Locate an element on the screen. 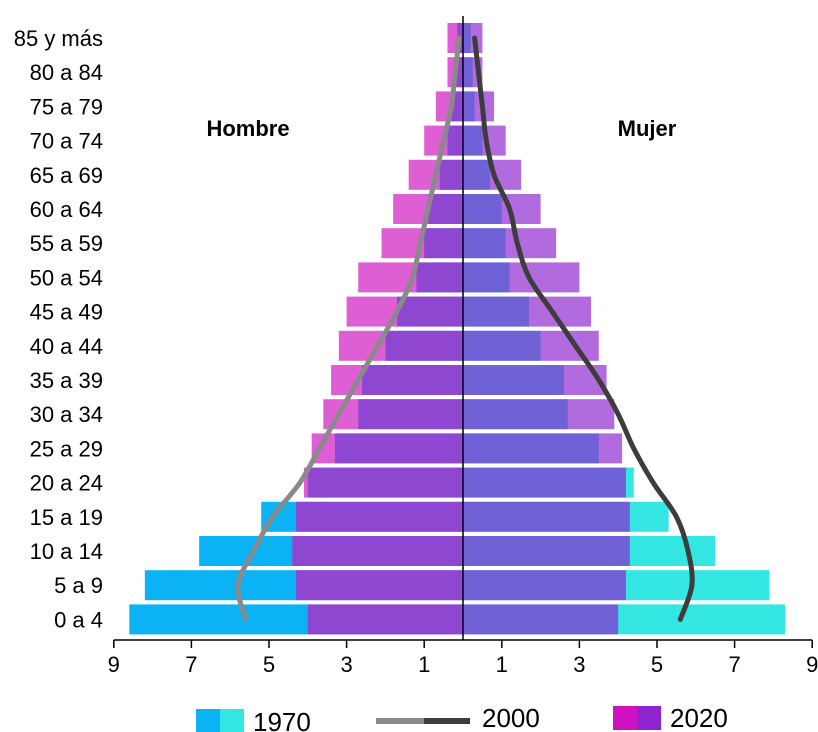 Image resolution: width=818 pixels, height=732 pixels. legend-1970-swatch-hombre is located at coordinates (208, 720).